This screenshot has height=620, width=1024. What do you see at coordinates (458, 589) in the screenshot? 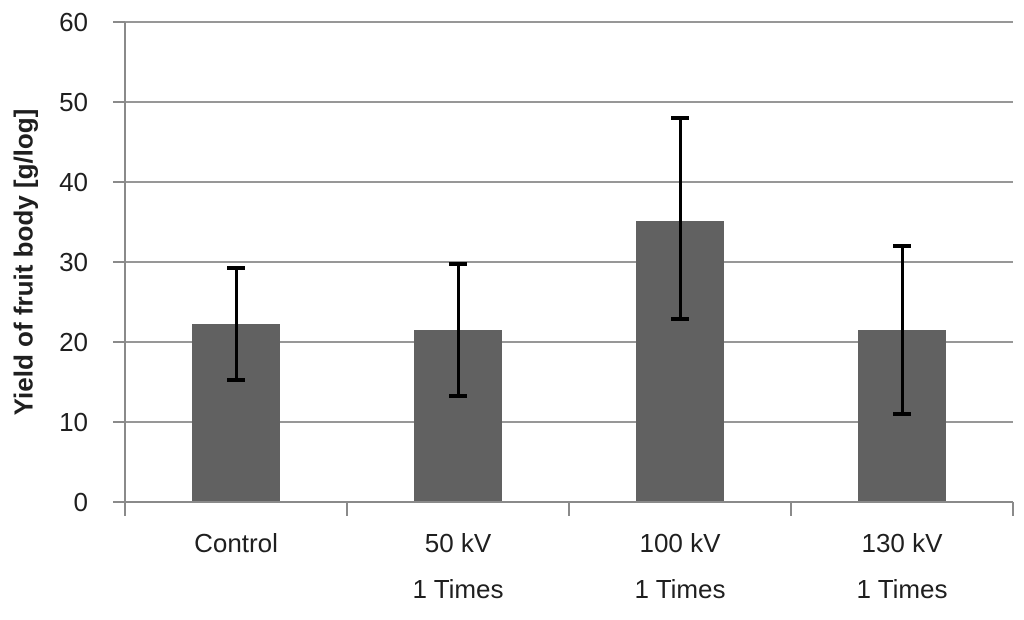
I see `x-sublabel-50-kv: 1 Times` at bounding box center [458, 589].